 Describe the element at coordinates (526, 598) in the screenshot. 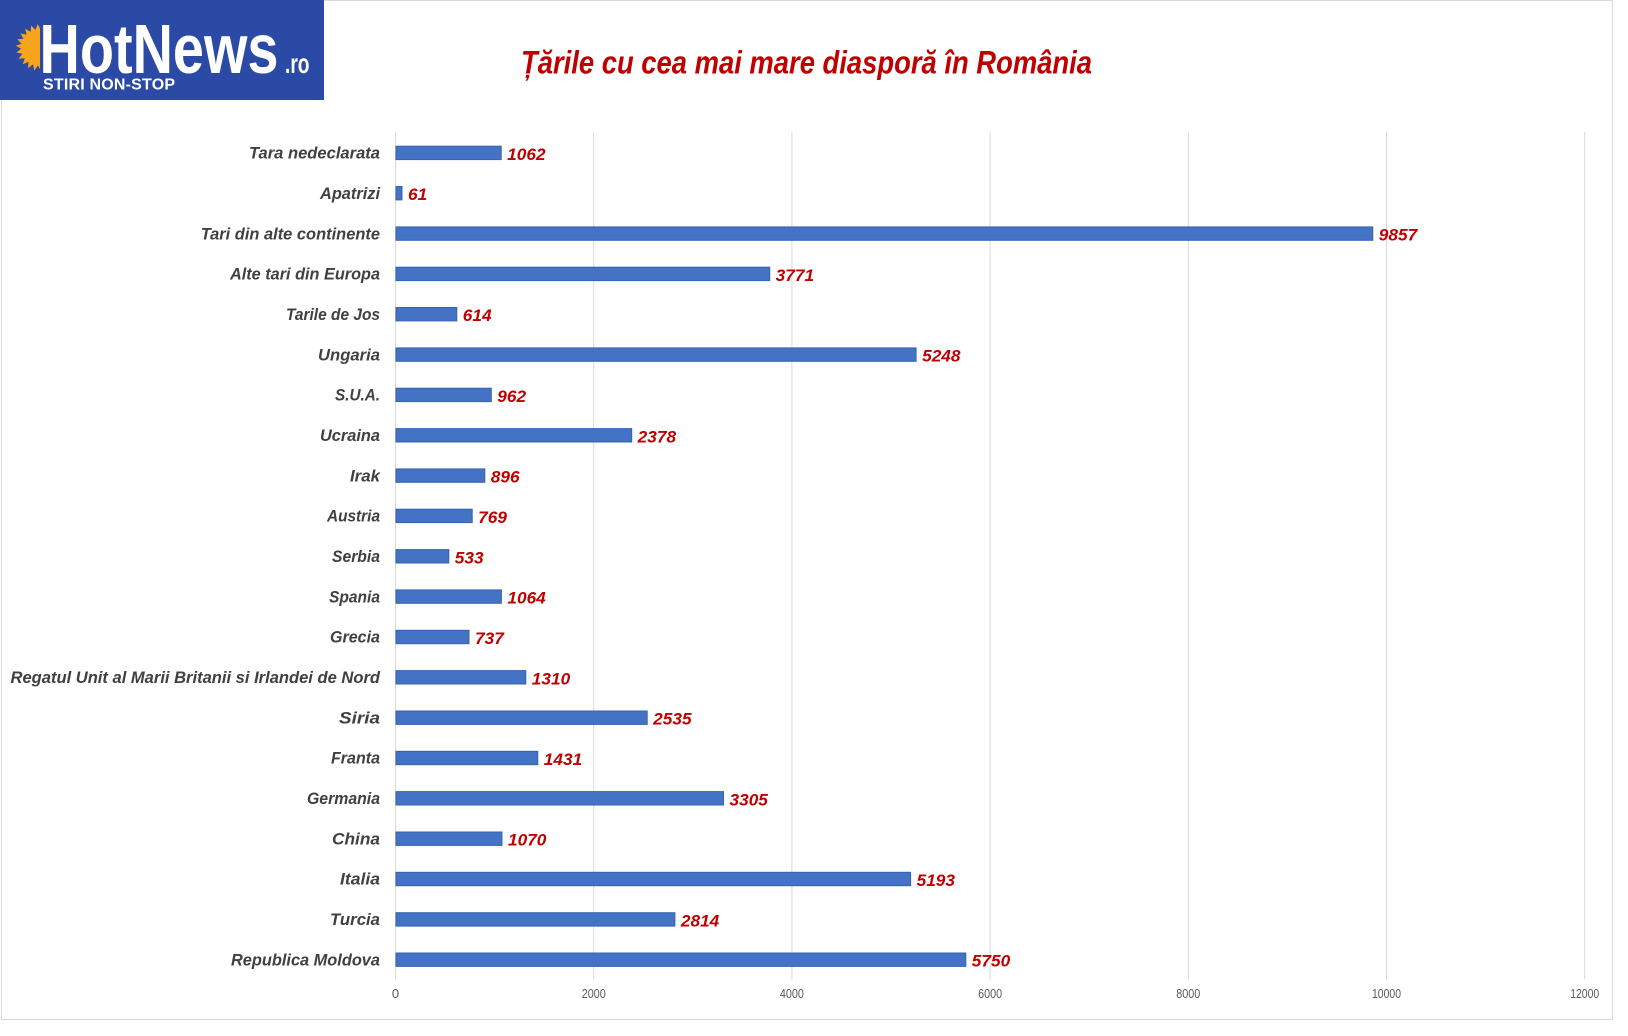

I see `svg-text: 1064` at that location.